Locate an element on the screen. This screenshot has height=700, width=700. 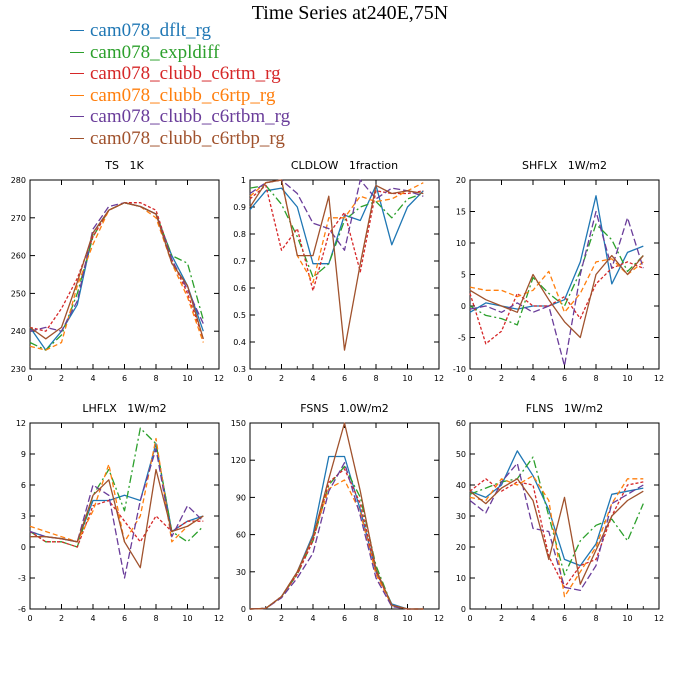
y-tick-label: 50 is located at coordinates (461, 454).